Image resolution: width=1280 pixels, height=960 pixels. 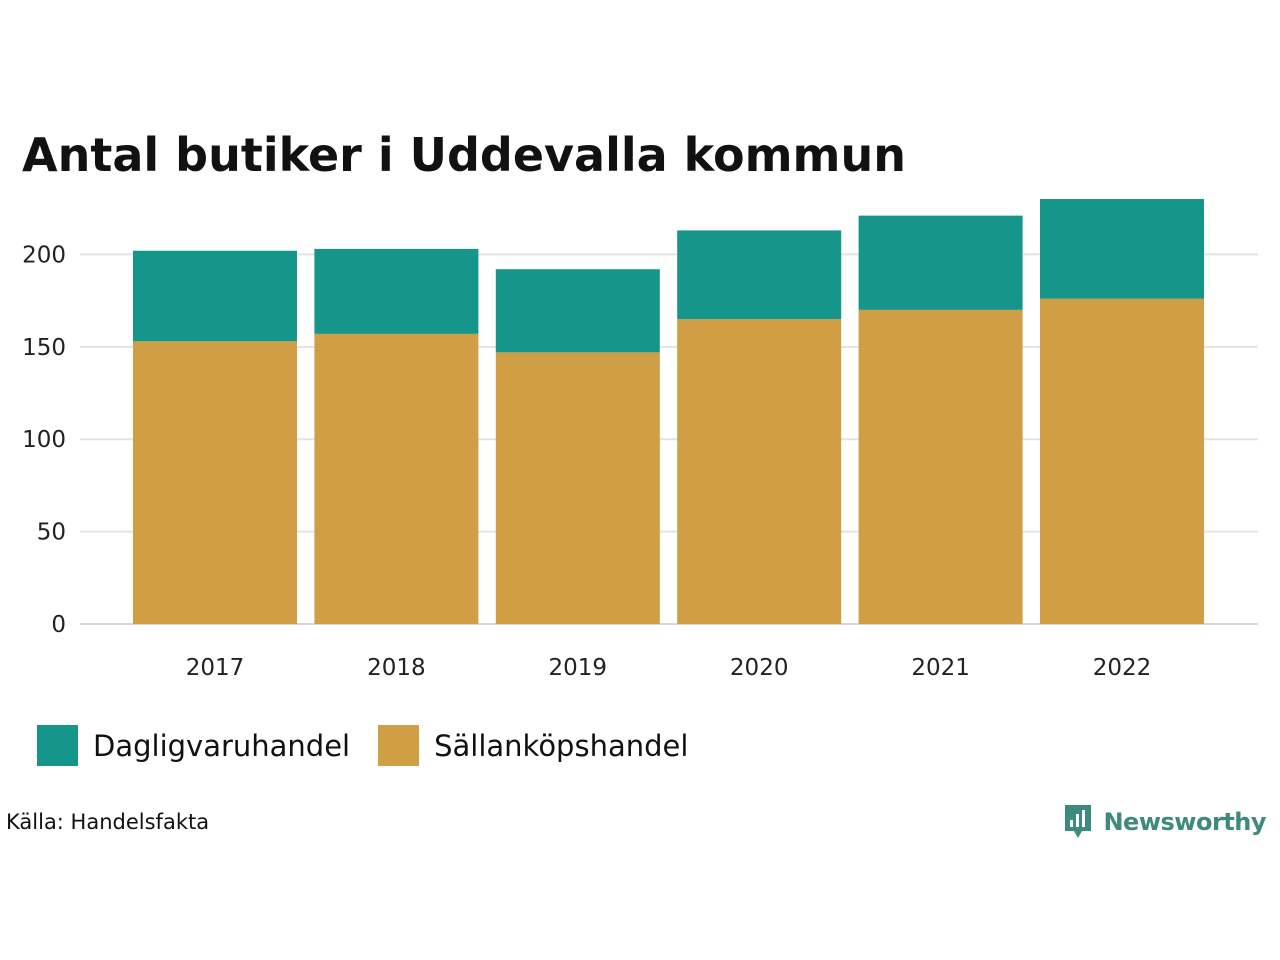 I want to click on brand-logo: Newsworthy, so click(x=1164, y=822).